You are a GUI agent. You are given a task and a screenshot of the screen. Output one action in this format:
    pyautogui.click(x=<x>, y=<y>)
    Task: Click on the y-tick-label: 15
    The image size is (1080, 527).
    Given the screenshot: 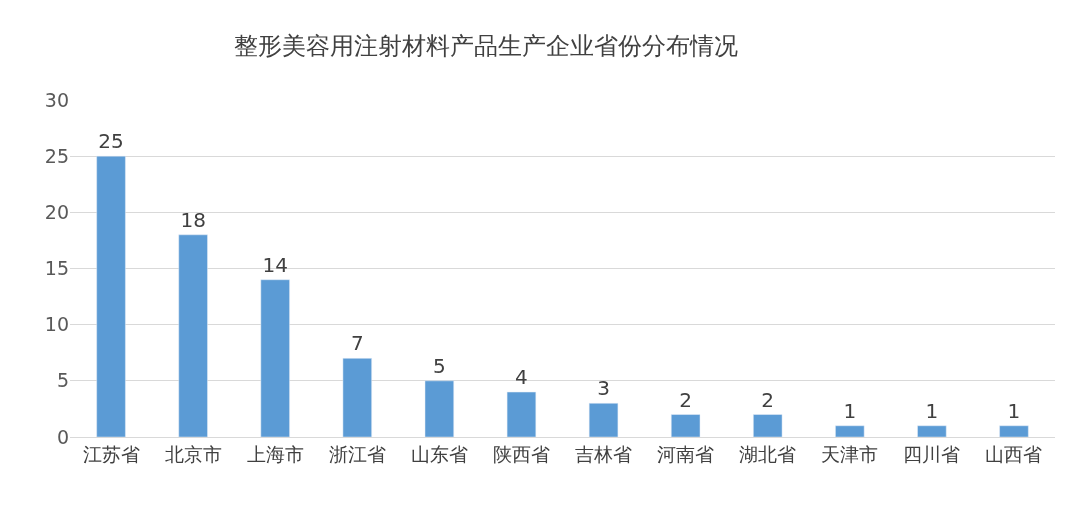 What is the action you would take?
    pyautogui.click(x=56, y=268)
    